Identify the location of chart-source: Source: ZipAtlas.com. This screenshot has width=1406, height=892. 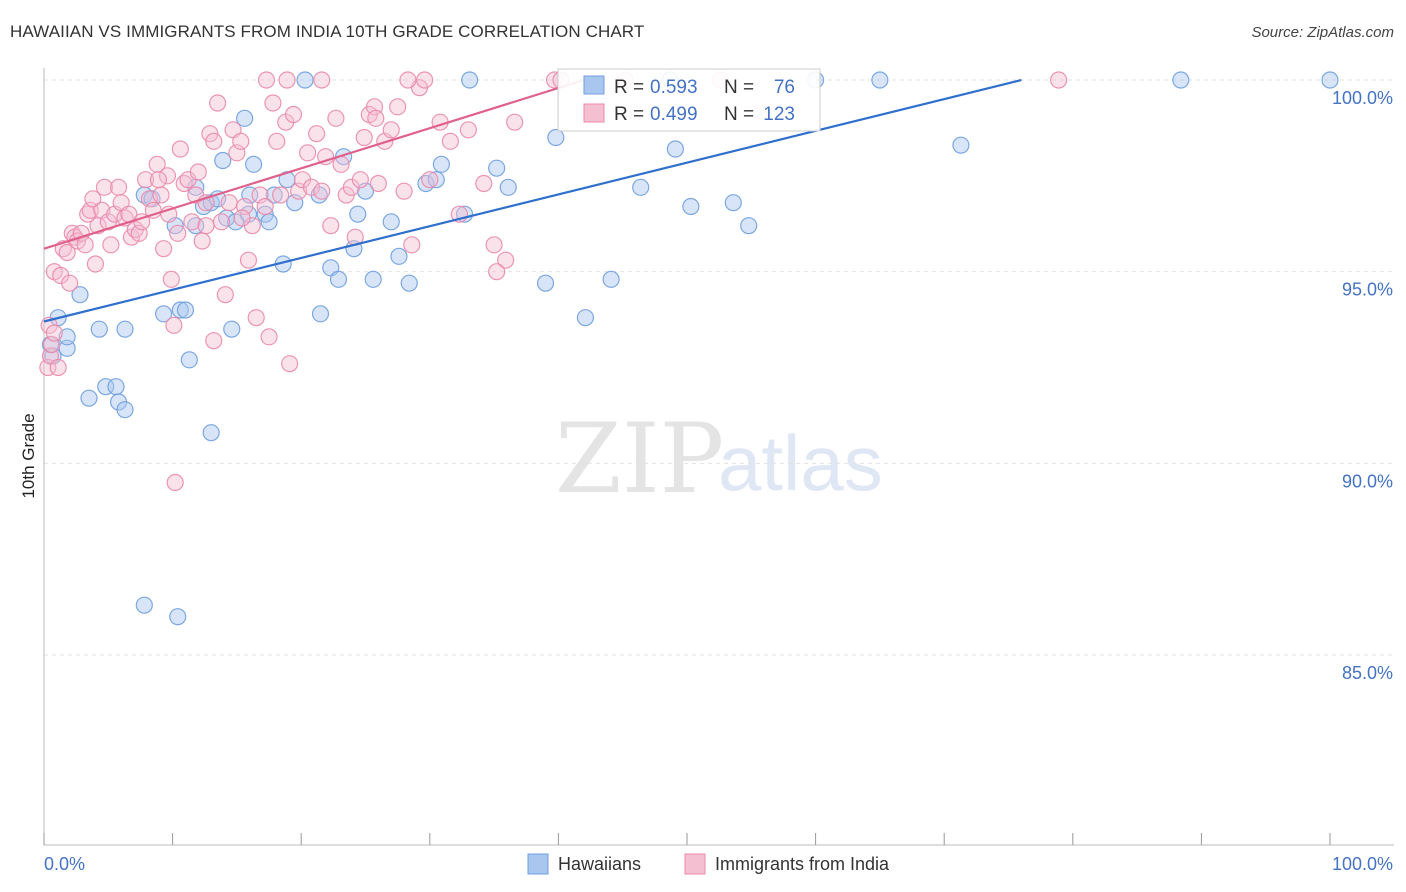
(1322, 32).